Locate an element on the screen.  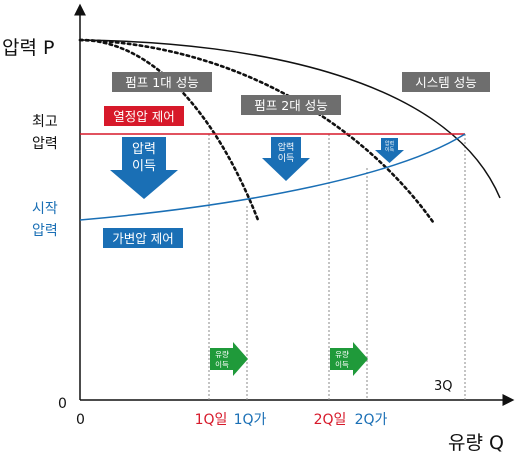
pump1-label-box is located at coordinates (162, 82).